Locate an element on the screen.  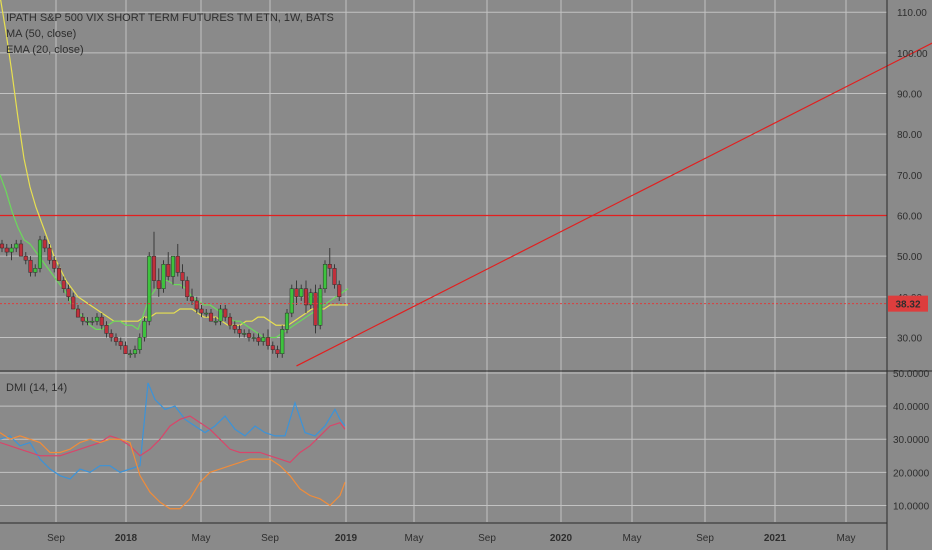
ma-legend: MA (50, close) is located at coordinates (41, 34).